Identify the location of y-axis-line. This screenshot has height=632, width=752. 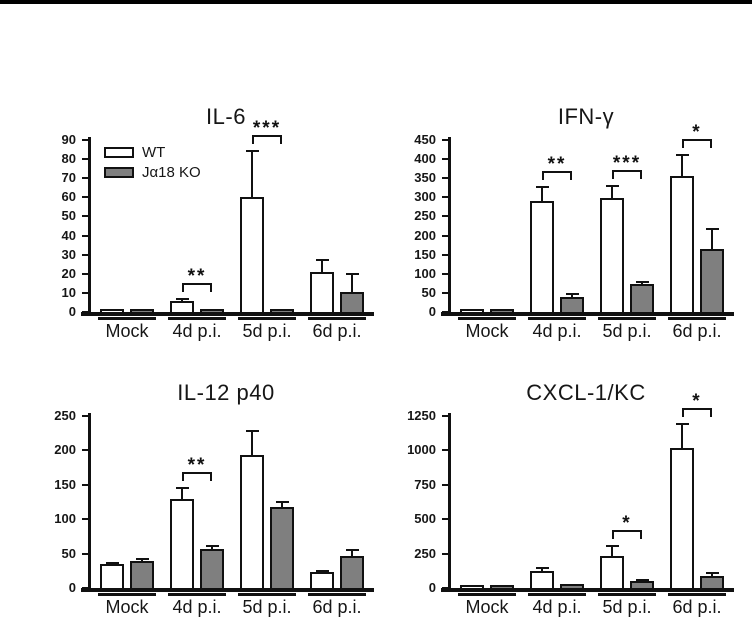
(449, 226).